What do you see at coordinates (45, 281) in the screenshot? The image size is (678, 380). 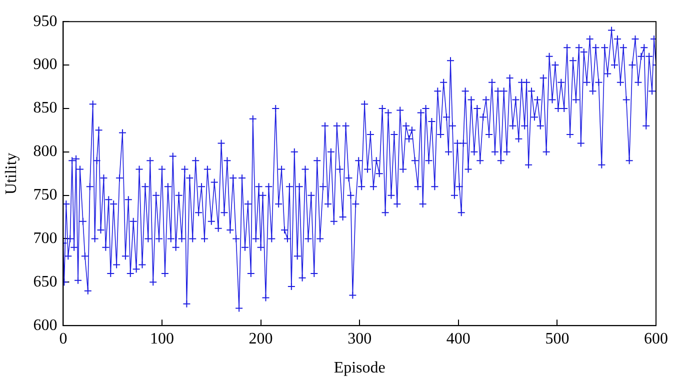 I see `y-tick-label: 650` at bounding box center [45, 281].